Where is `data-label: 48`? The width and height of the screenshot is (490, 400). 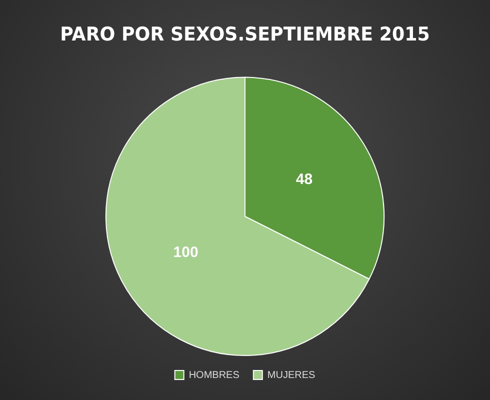
data-label: 48 is located at coordinates (304, 179).